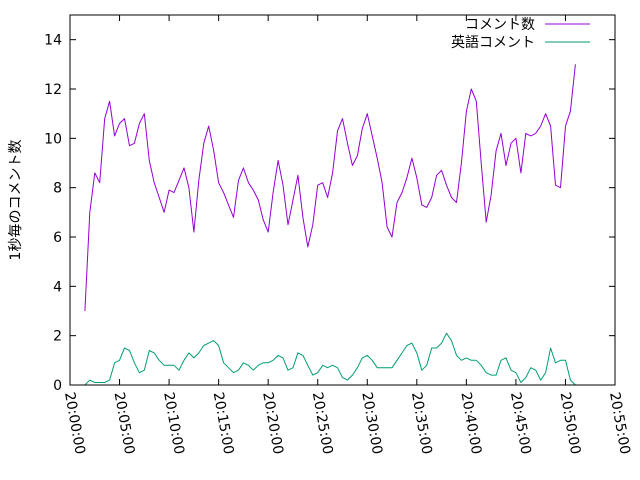 Image resolution: width=640 pixels, height=480 pixels. I want to click on y-tick-label: 14, so click(53, 41).